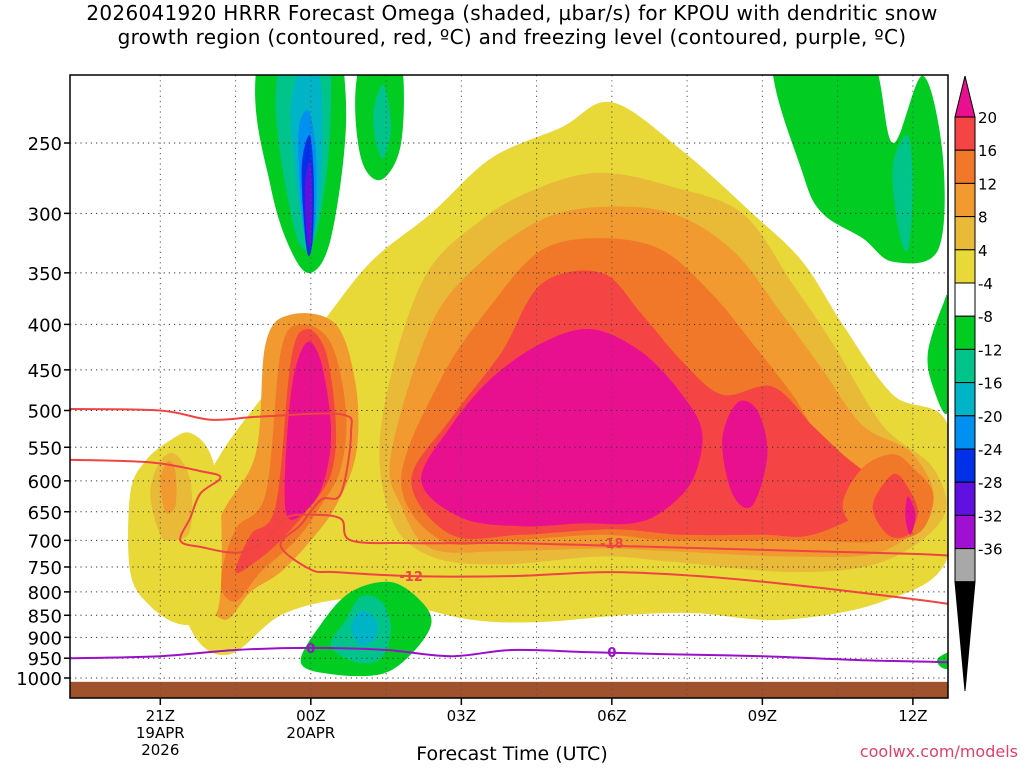 The width and height of the screenshot is (1024, 768). Describe the element at coordinates (45, 144) in the screenshot. I see `y-tick-label-250: 250` at that location.